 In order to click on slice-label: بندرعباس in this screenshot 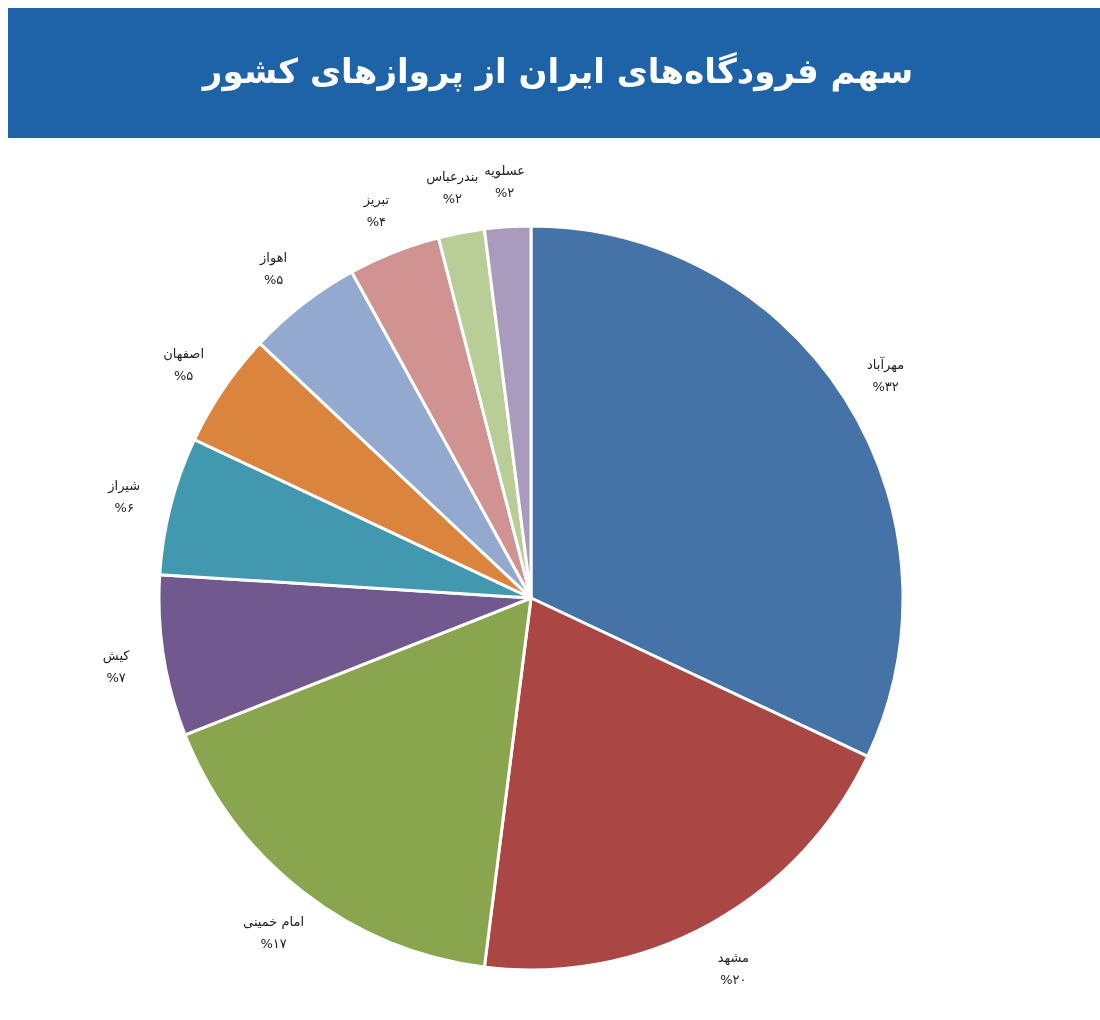, I will do `click(452, 177)`.